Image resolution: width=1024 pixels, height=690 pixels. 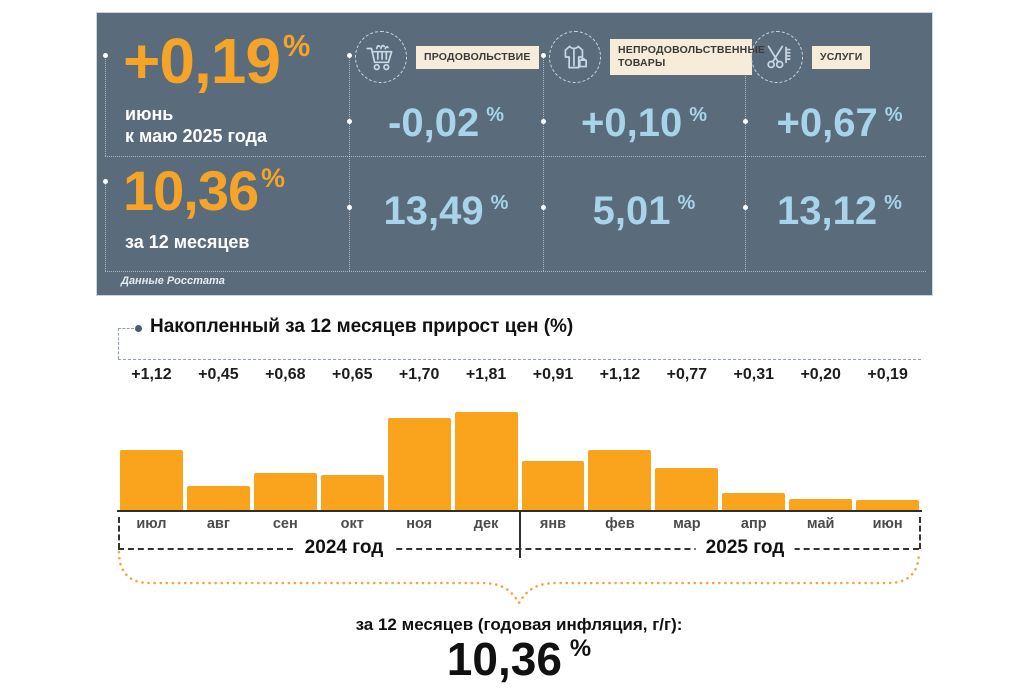 I want to click on summary-caption: за 12 месяцев (годовая инфляция, г/г):, so click(x=519, y=624).